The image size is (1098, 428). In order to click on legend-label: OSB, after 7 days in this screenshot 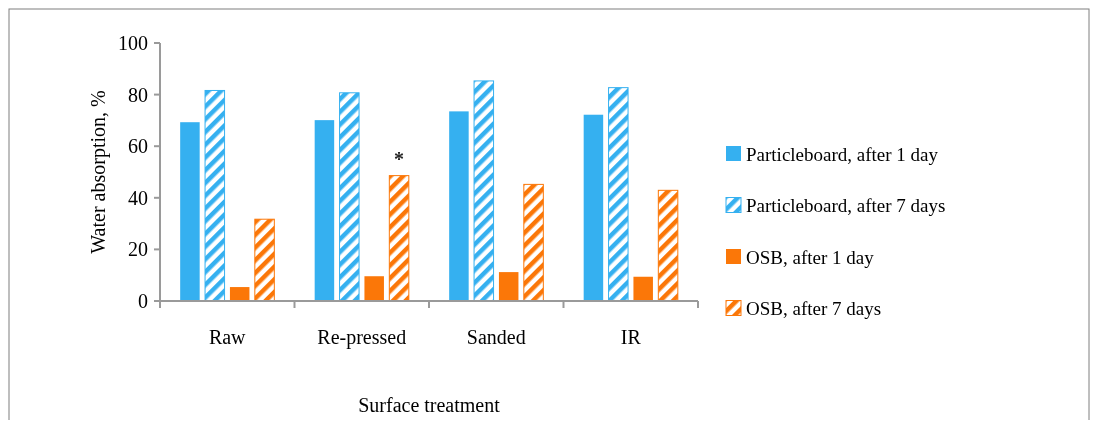, I will do `click(814, 309)`.